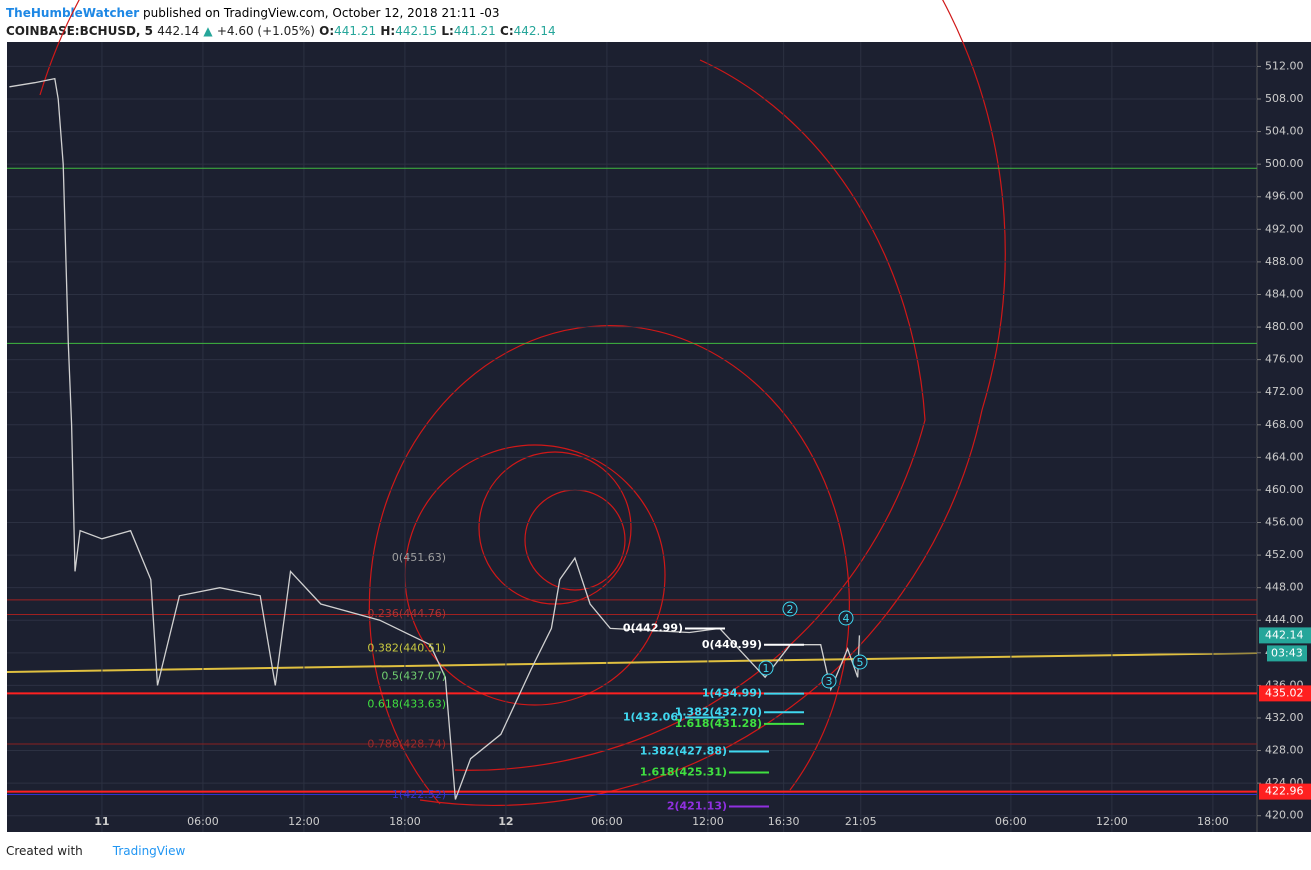  What do you see at coordinates (1284, 522) in the screenshot?
I see `y-tick-label: 456.00` at bounding box center [1284, 522].